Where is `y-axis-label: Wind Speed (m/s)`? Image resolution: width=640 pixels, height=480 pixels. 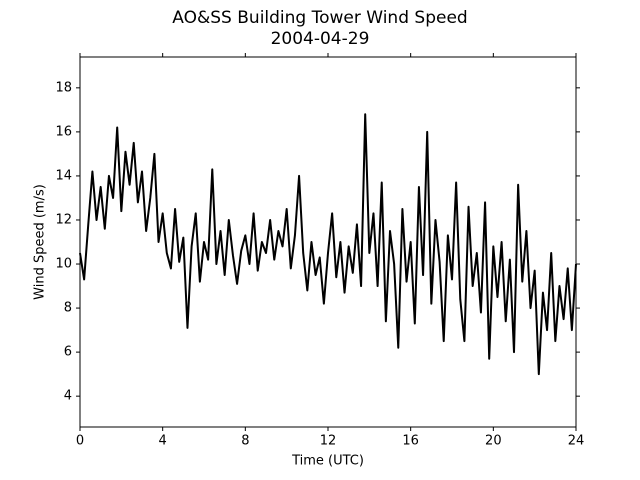 y-axis-label: Wind Speed (m/s) is located at coordinates (40, 242).